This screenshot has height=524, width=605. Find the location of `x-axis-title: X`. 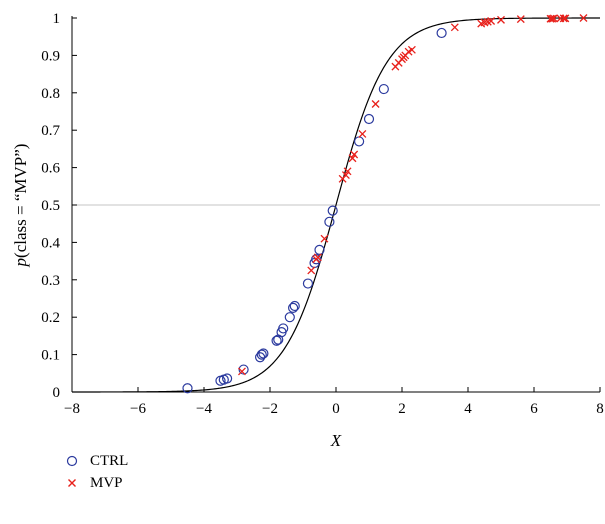

x-axis-title: X is located at coordinates (336, 440).